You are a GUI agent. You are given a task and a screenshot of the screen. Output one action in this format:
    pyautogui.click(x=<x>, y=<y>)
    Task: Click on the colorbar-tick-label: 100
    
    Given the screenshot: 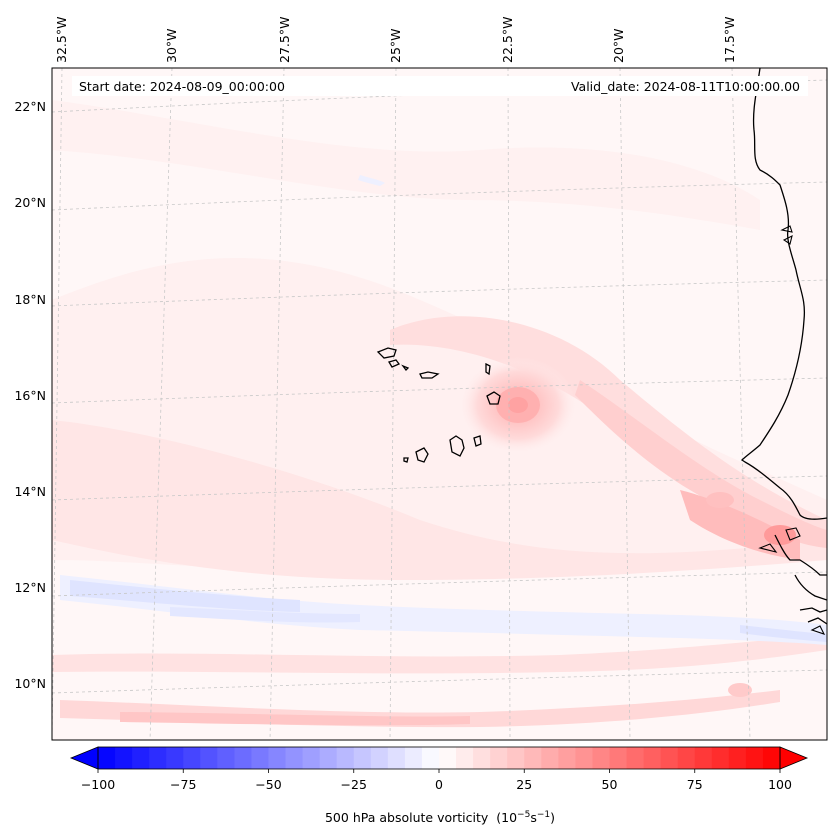 What is the action you would take?
    pyautogui.click(x=780, y=784)
    